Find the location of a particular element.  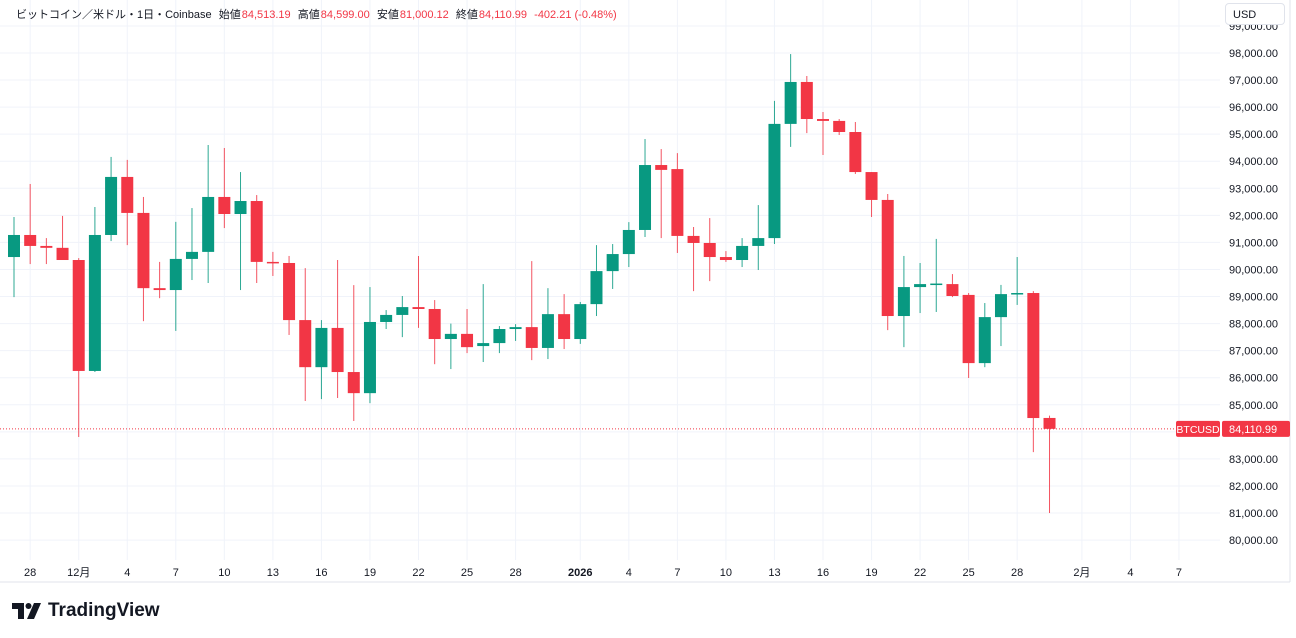

price-tag-bg is located at coordinates (1256, 428).